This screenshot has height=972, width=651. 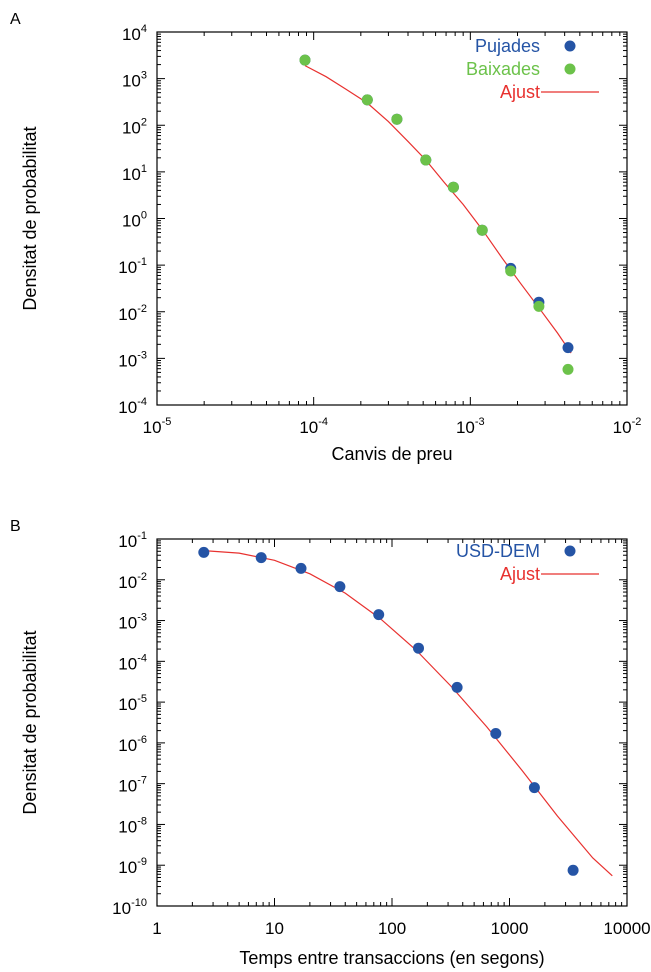 I want to click on x-tick-label: 10⁻⁵, so click(x=157, y=426).